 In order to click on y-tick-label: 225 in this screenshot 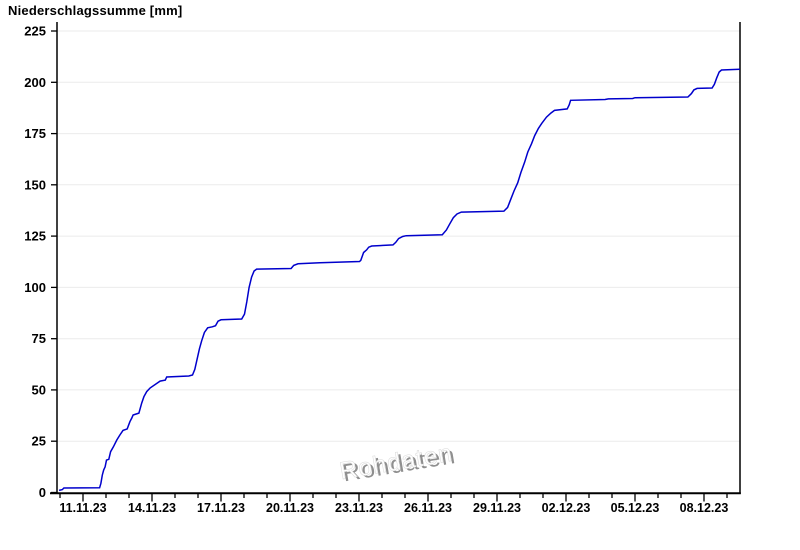, I will do `click(35, 31)`.